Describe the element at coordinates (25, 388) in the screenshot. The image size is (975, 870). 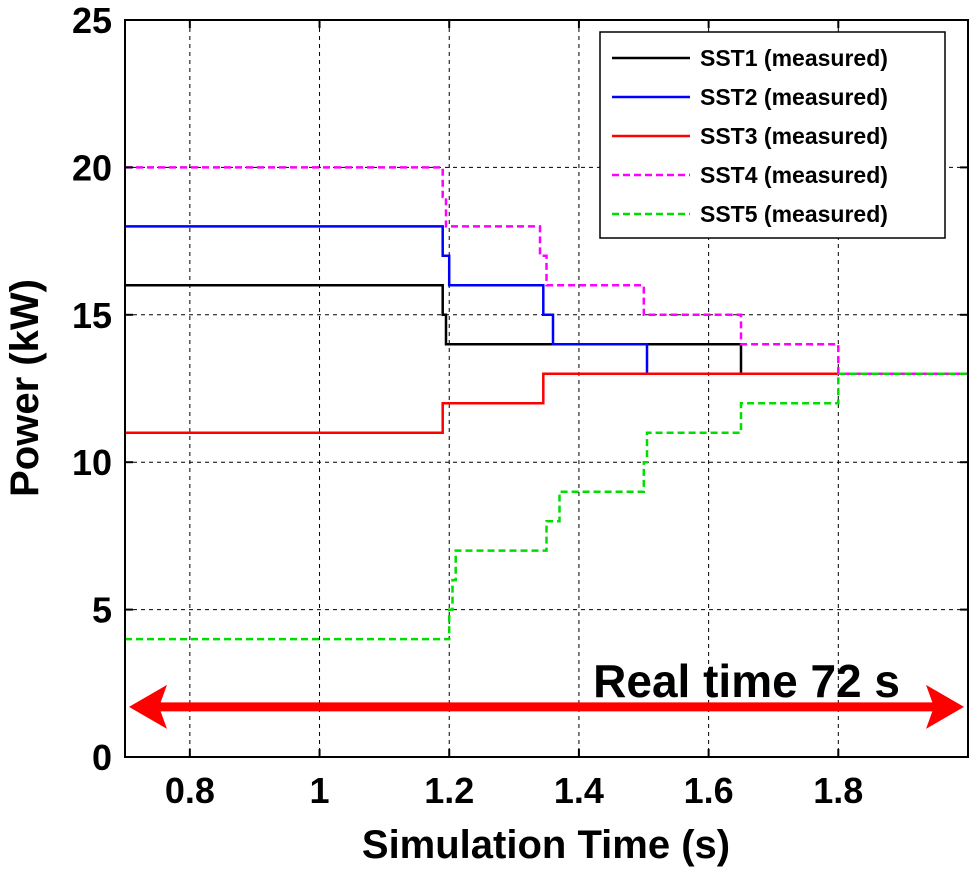
I see `y-axis-label: Power (kW)` at that location.